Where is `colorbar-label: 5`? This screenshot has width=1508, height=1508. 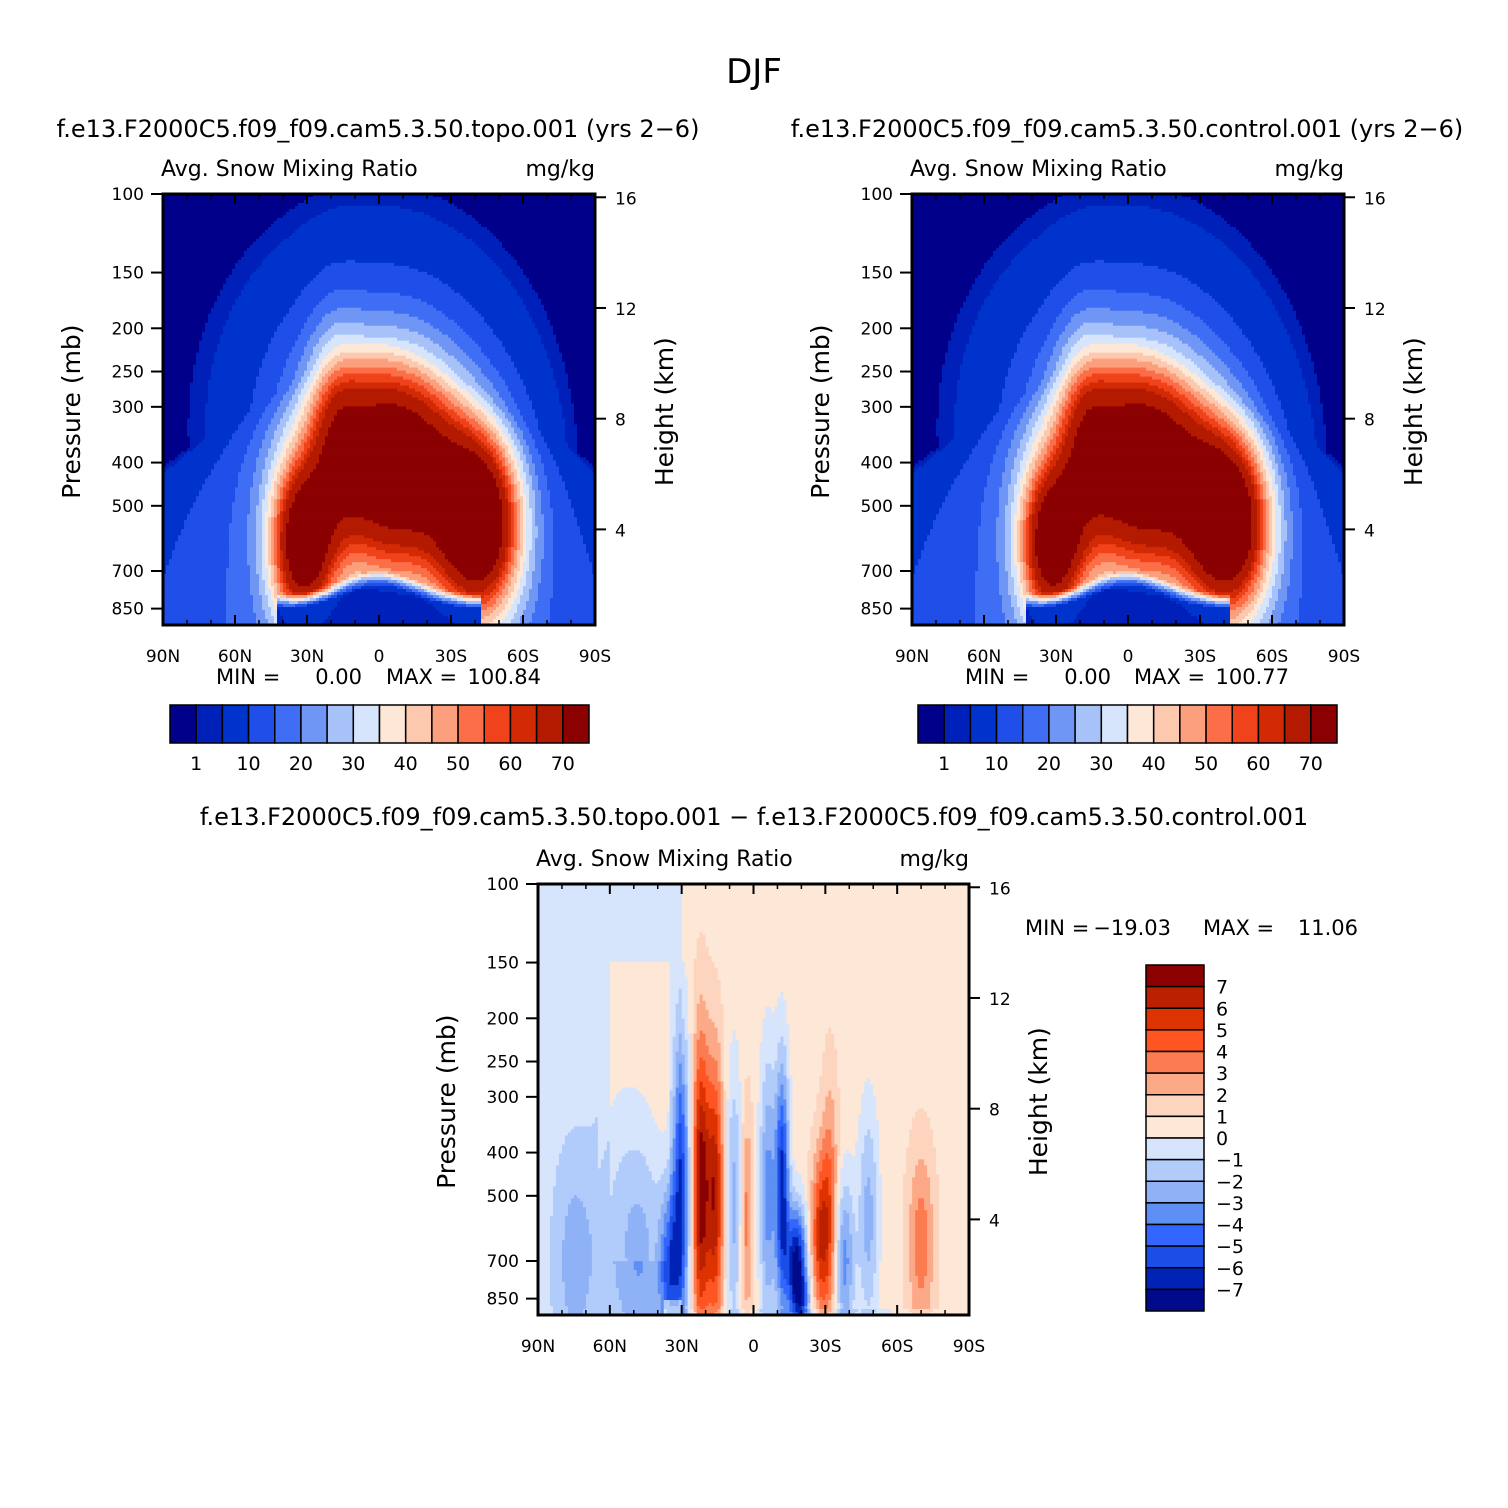
colorbar-label: 5 is located at coordinates (1222, 1031).